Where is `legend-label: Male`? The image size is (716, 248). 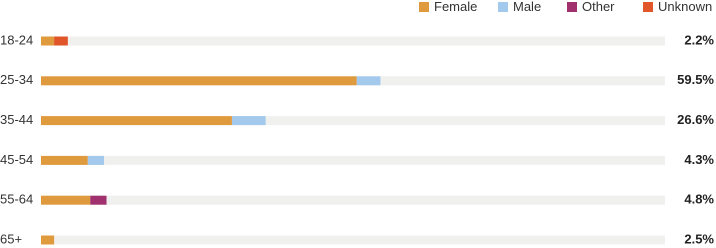 legend-label: Male is located at coordinates (527, 7).